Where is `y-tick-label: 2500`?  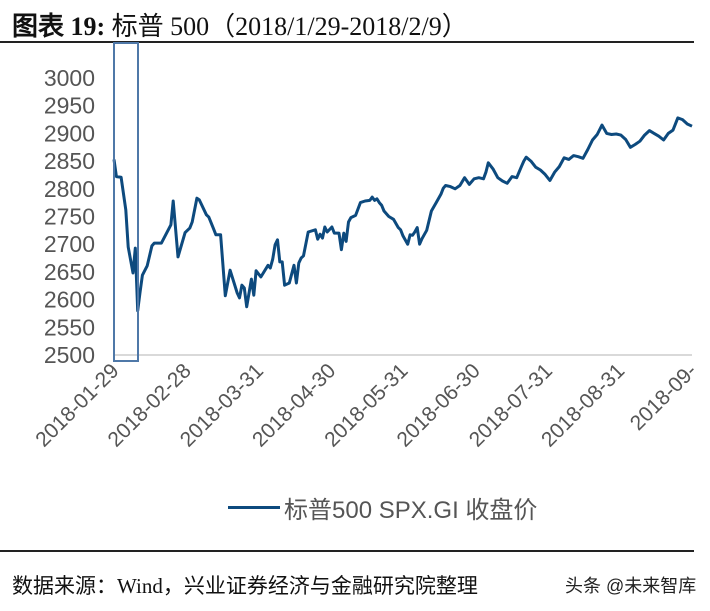
y-tick-label: 2500 is located at coordinates (69, 355).